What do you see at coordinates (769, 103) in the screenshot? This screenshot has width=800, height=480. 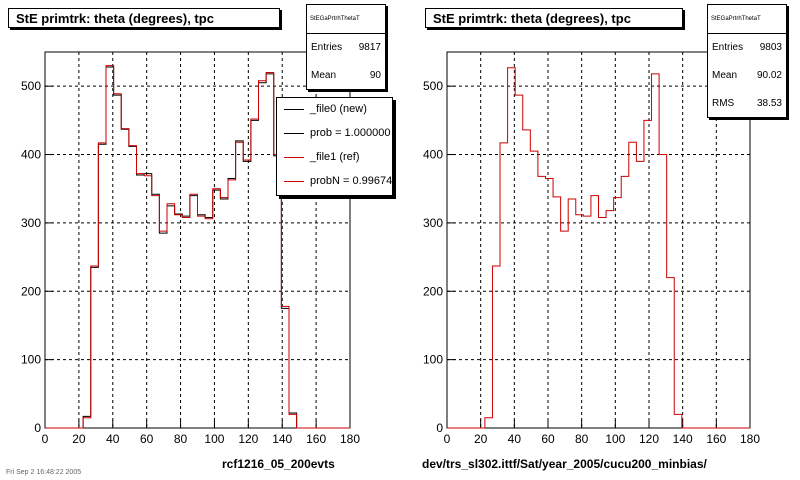 I see `right-rms-value: 38.53` at bounding box center [769, 103].